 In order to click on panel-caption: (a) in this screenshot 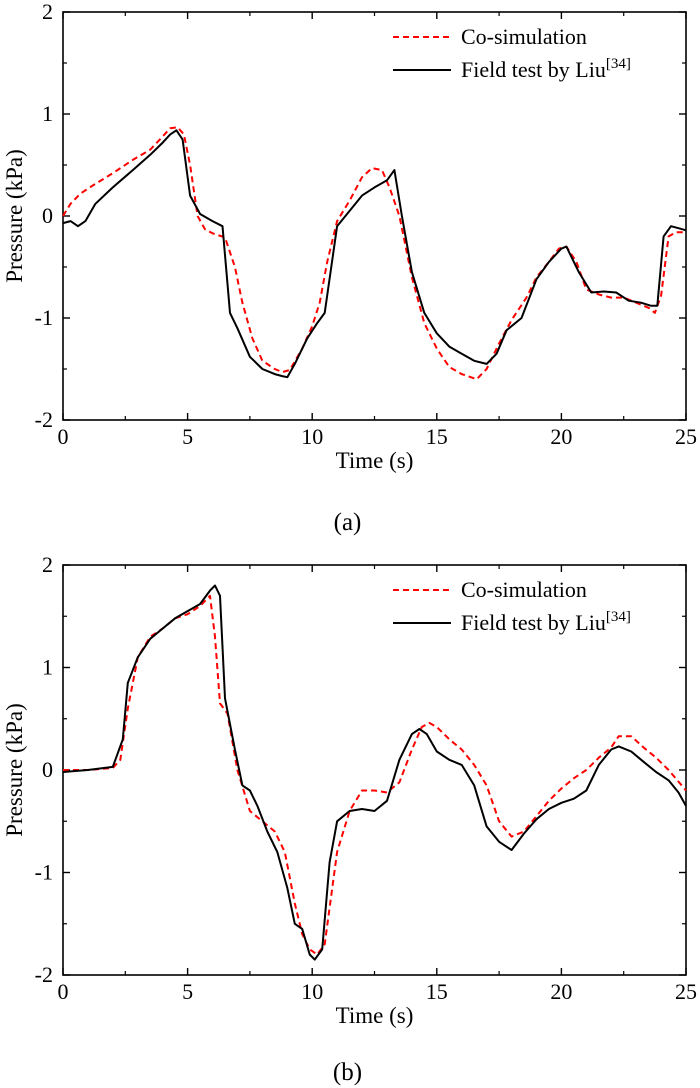, I will do `click(348, 522)`.